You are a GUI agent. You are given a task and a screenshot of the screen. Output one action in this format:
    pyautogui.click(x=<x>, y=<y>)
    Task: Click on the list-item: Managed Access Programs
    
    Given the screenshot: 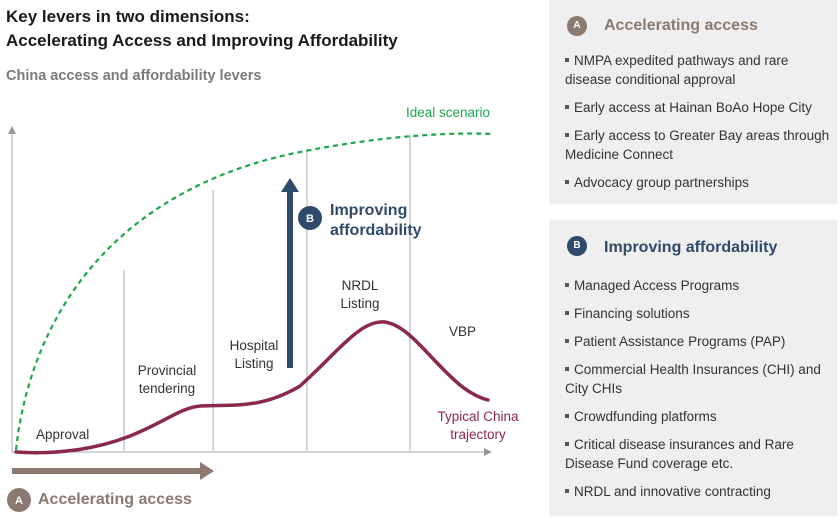 What is the action you would take?
    pyautogui.click(x=698, y=285)
    